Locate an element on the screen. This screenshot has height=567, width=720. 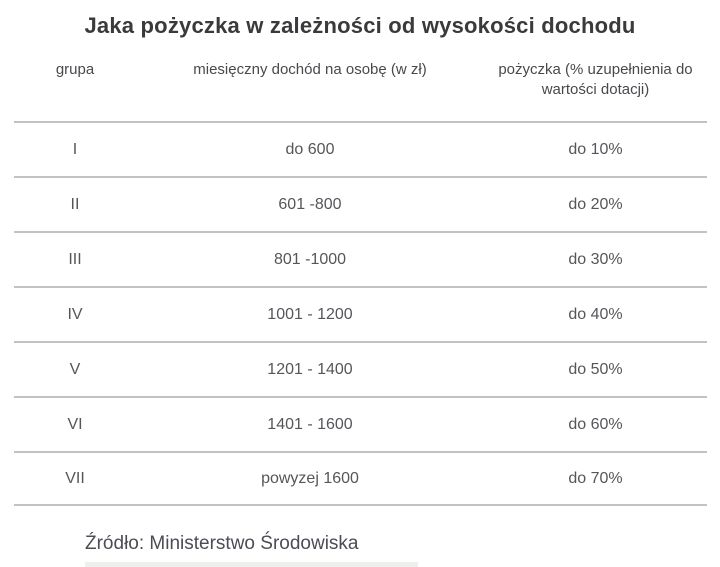
cell-income: 1201 - 1400 is located at coordinates (310, 369).